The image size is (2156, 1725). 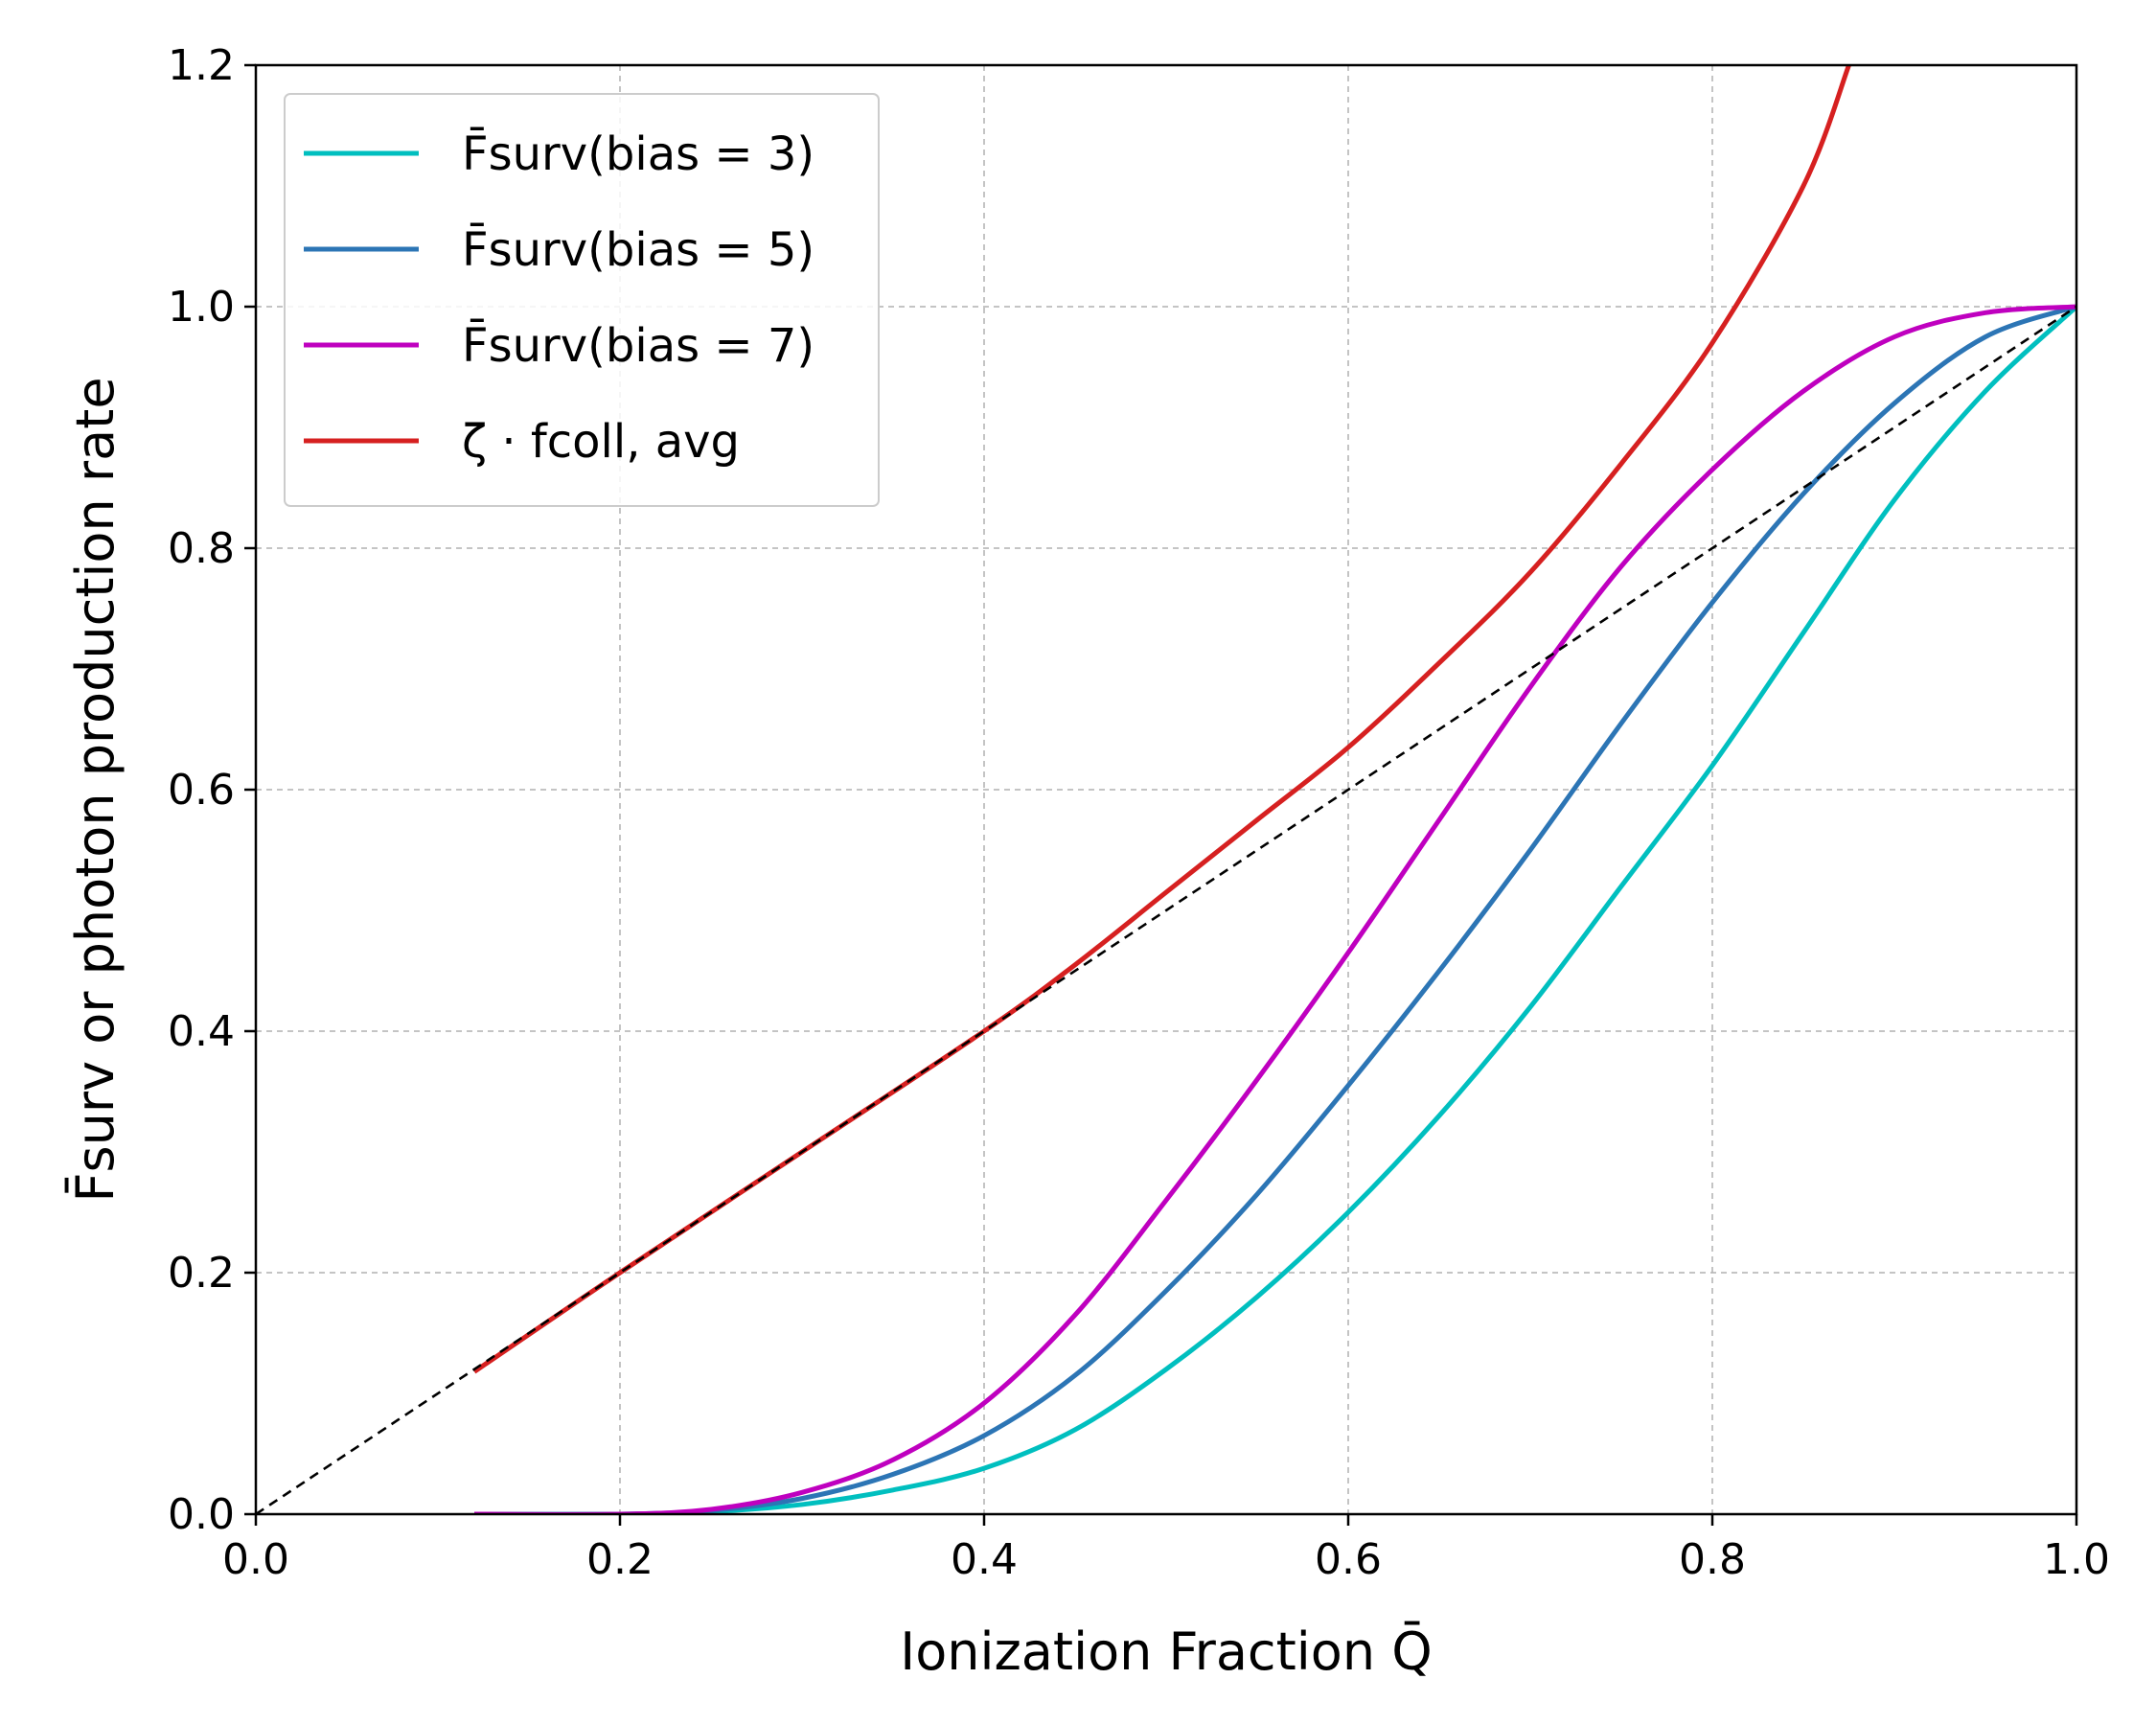 What do you see at coordinates (1166, 1652) in the screenshot?
I see `x-axis-label: Ionization Fraction Q̄` at bounding box center [1166, 1652].